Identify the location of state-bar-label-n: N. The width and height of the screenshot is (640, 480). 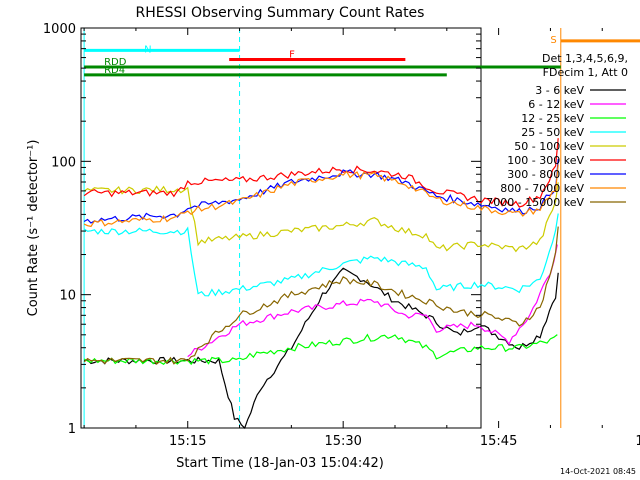
(147, 49).